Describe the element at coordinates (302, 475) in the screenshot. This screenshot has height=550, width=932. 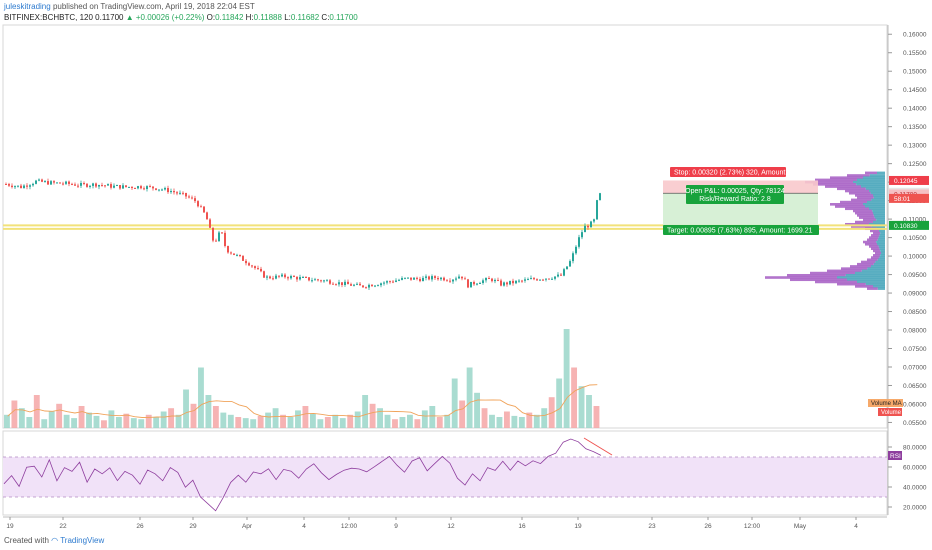
I see `rsi-line` at that location.